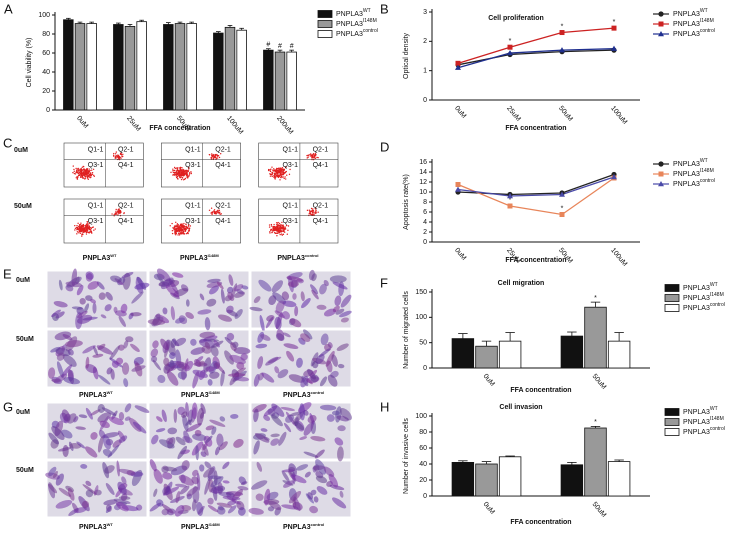 The width and height of the screenshot is (750, 535). Describe the element at coordinates (599, 510) in the screenshot. I see `x-tick-label: 50uM` at that location.